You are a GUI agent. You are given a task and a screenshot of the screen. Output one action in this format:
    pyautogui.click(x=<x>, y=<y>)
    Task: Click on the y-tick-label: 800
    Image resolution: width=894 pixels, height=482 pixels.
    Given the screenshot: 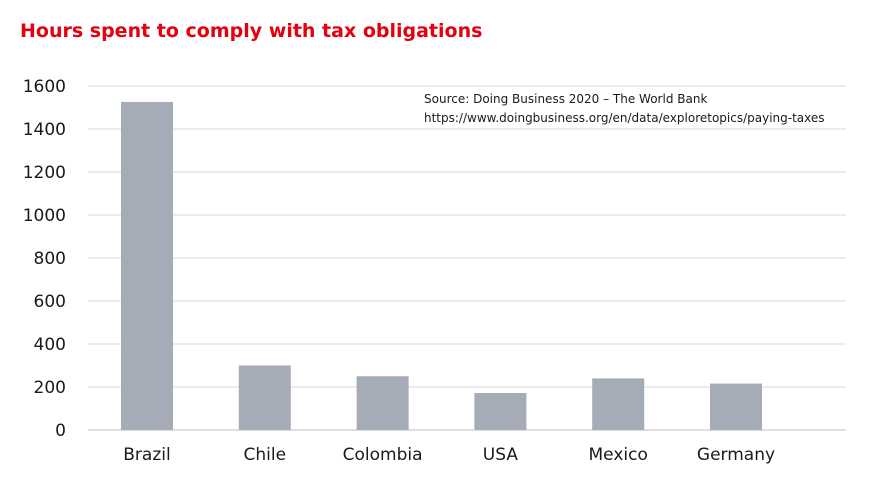 What is the action you would take?
    pyautogui.click(x=50, y=259)
    